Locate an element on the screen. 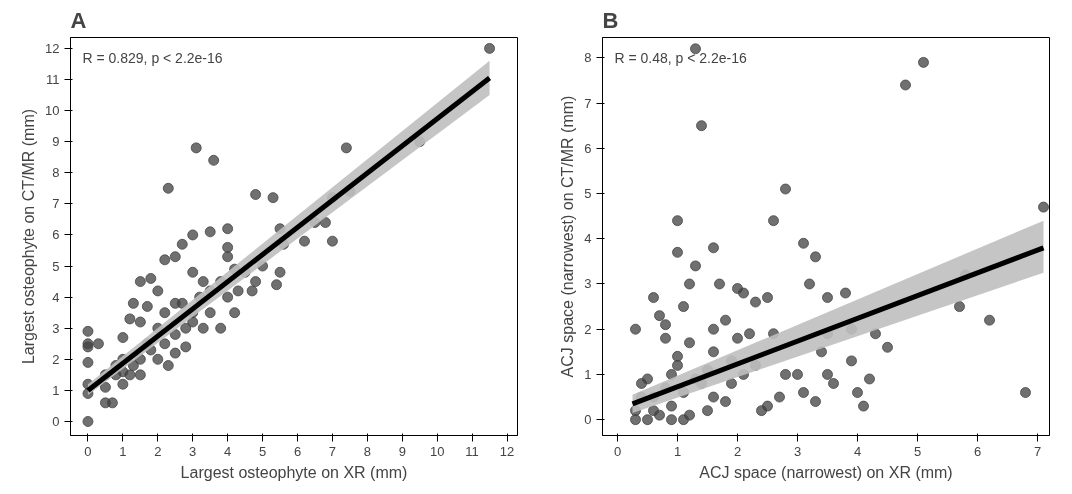 The image size is (1072, 494). y-axis-title: ACJ space (narrowest) on CT/MR (mm) is located at coordinates (568, 236).